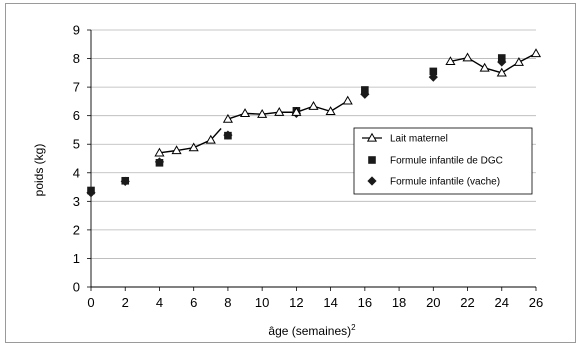 The height and width of the screenshot is (349, 582). Describe the element at coordinates (227, 302) in the screenshot. I see `x-tick-label: 8` at that location.